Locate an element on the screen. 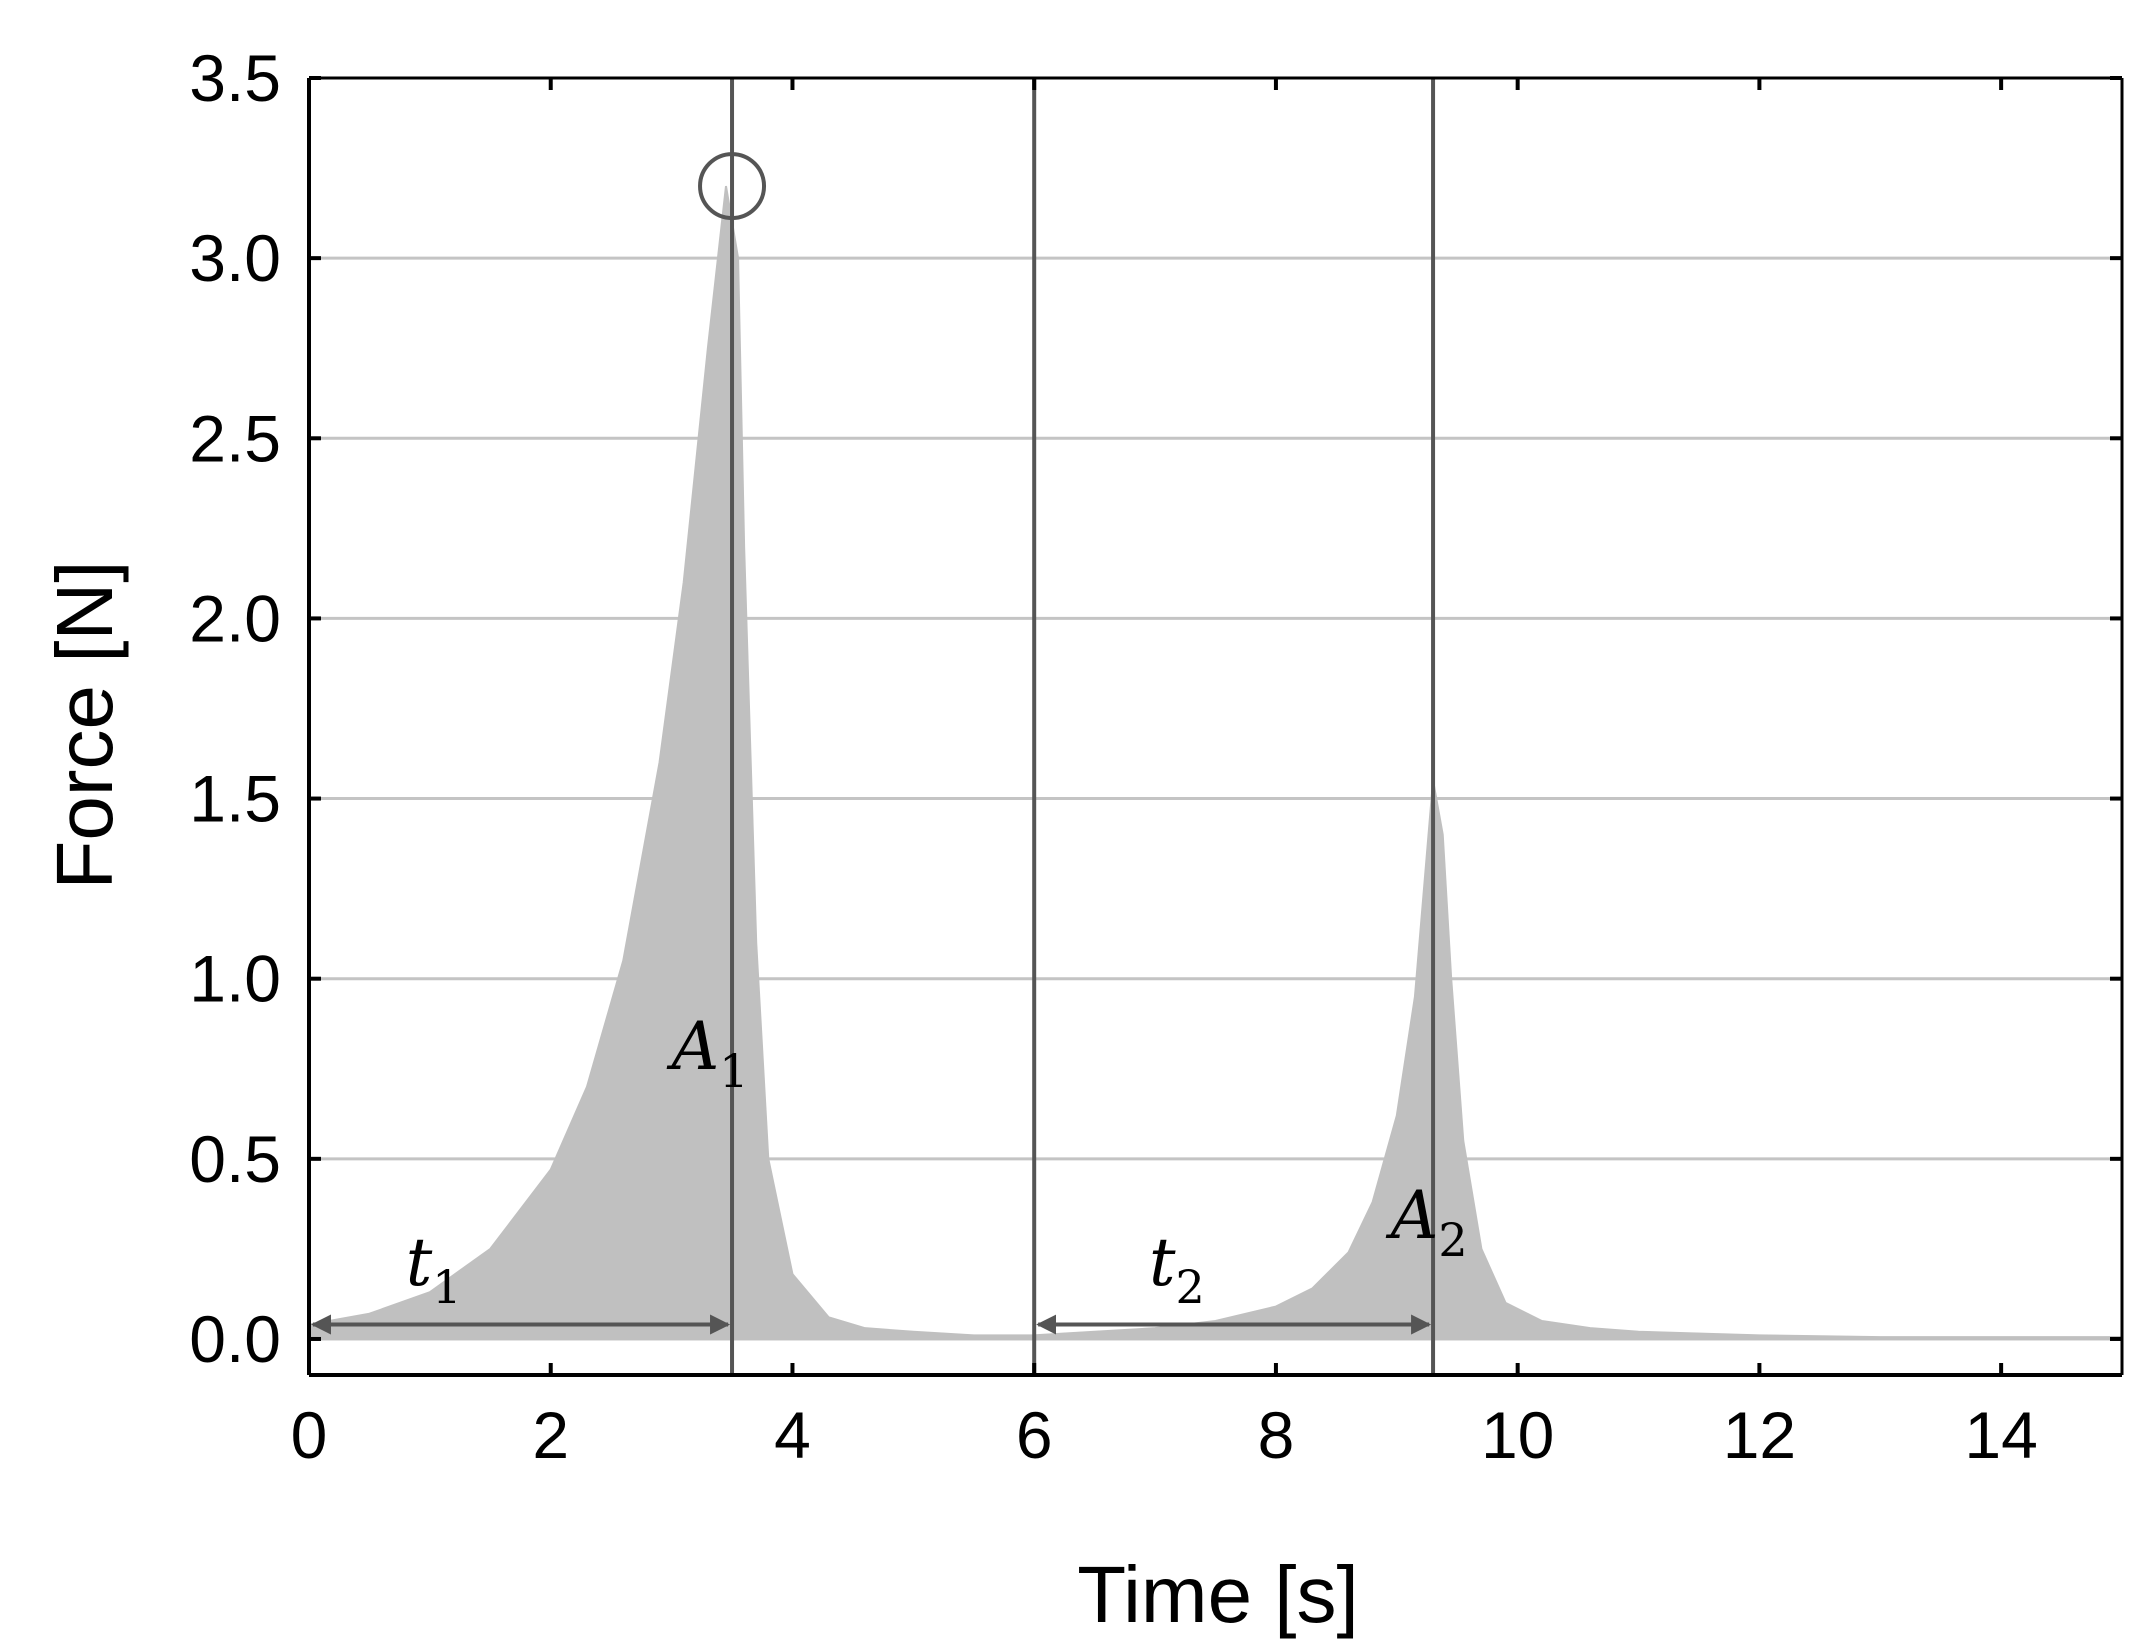 This screenshot has height=1650, width=2152. annotation-t1: t1 is located at coordinates (434, 1269).